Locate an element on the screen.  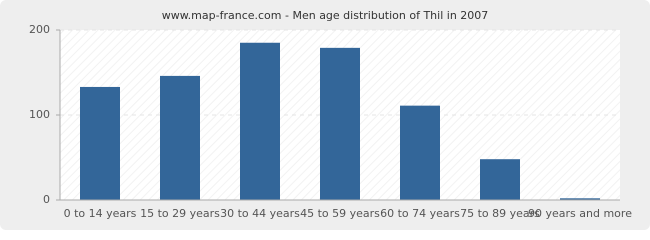
x-tick-label: 90 years and more is located at coordinates (580, 213).